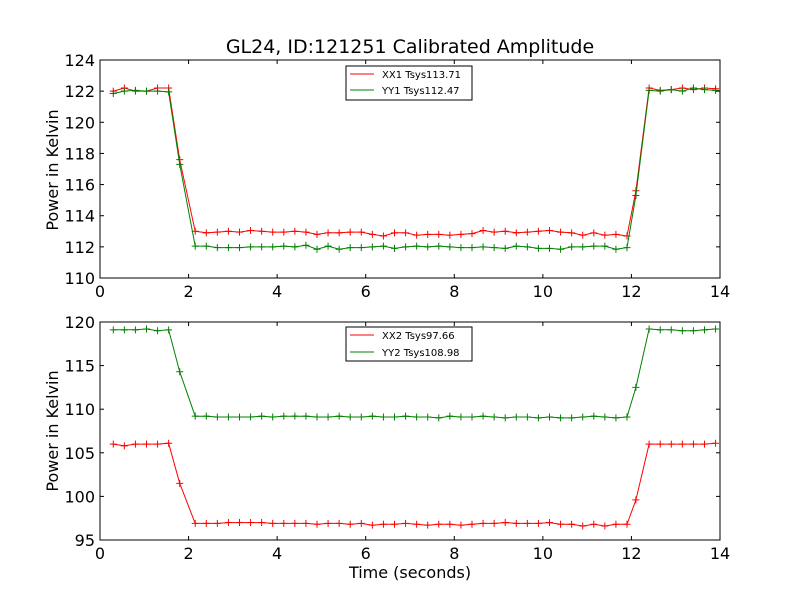 The height and width of the screenshot is (600, 800). What do you see at coordinates (543, 553) in the screenshot?
I see `x-tick-label: 10` at bounding box center [543, 553].